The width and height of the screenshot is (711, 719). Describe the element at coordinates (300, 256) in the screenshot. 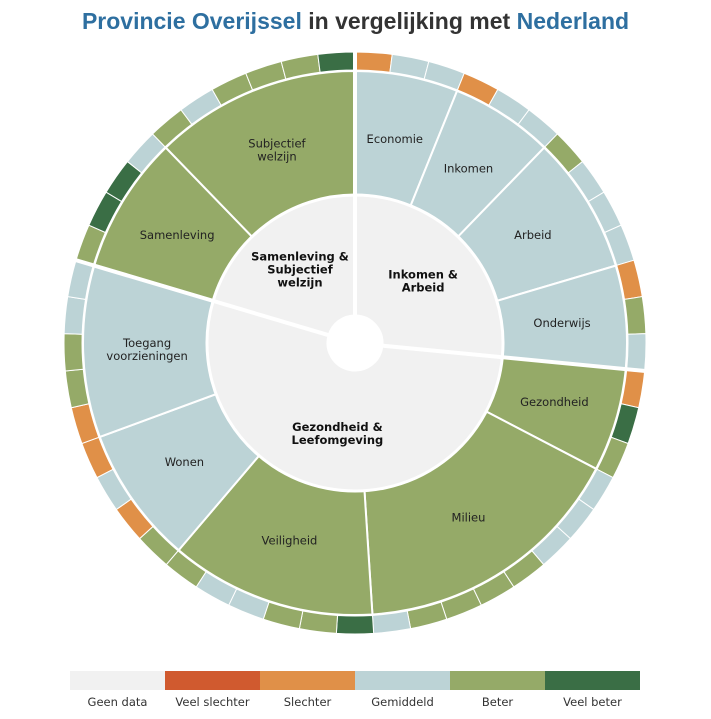

I see `category-label: Samenleving &` at that location.